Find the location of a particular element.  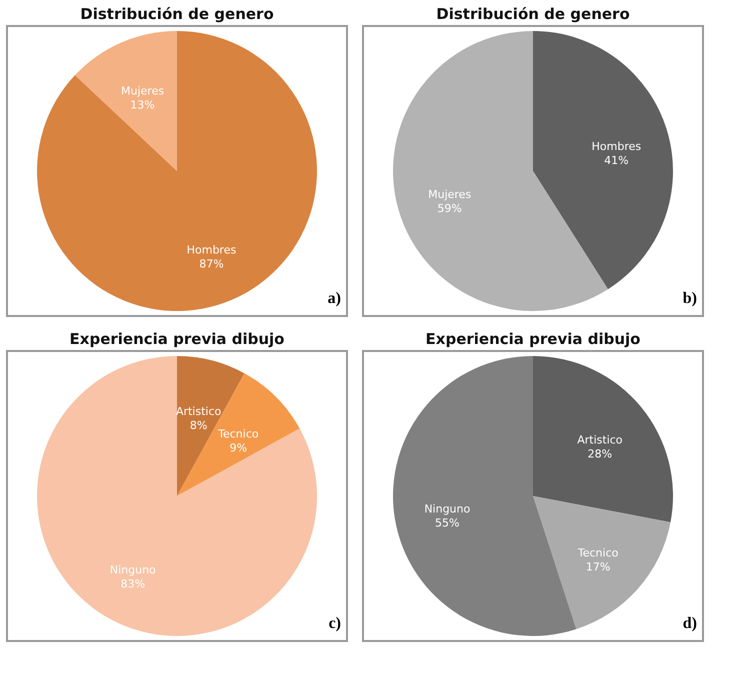

text: c) is located at coordinates (334, 623).